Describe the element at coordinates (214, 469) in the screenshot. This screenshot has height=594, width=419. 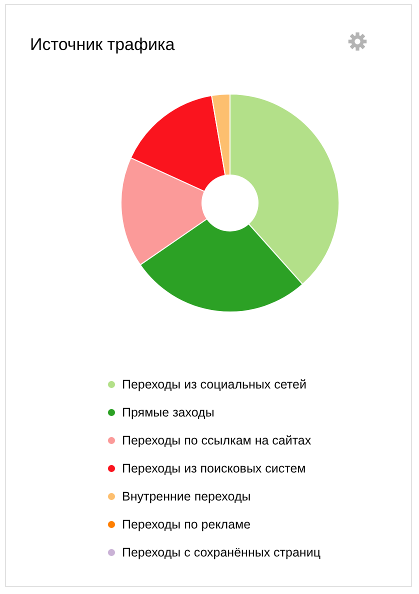
I see `legend-label: Переходы из поисковых систем` at that location.